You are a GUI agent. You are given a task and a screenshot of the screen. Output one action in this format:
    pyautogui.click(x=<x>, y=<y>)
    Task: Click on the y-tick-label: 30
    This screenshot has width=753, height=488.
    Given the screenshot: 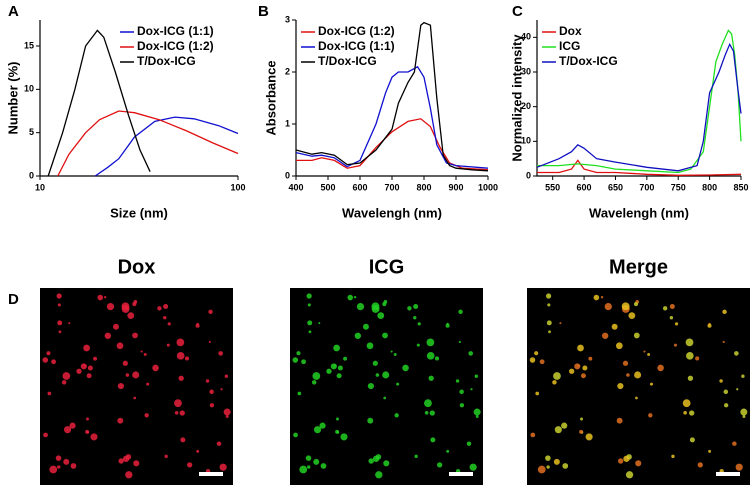 What is the action you would take?
    pyautogui.click(x=526, y=71)
    